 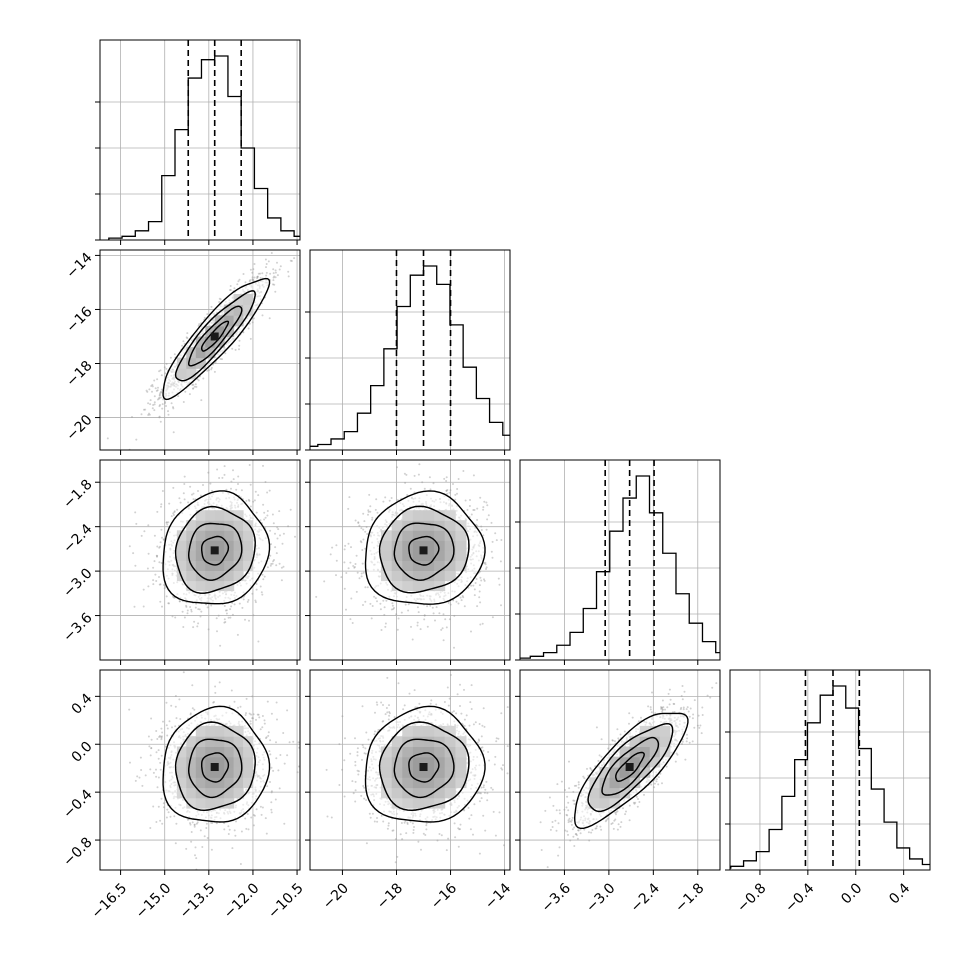 I want to click on panel-content, so click(x=200, y=140).